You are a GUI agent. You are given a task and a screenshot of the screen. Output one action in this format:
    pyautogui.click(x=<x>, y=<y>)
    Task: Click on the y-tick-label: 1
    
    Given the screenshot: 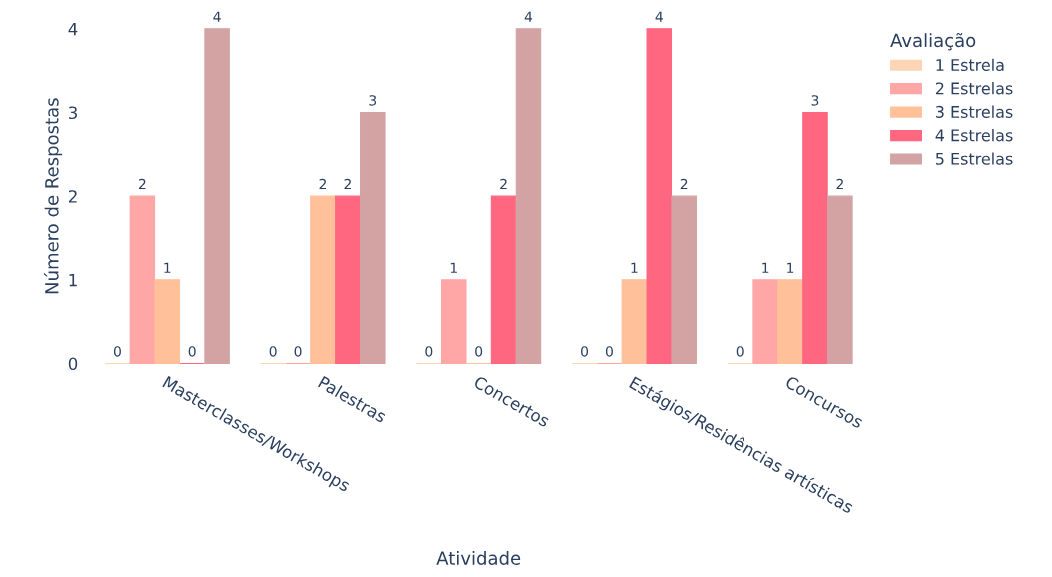 What is the action you would take?
    pyautogui.click(x=73, y=280)
    